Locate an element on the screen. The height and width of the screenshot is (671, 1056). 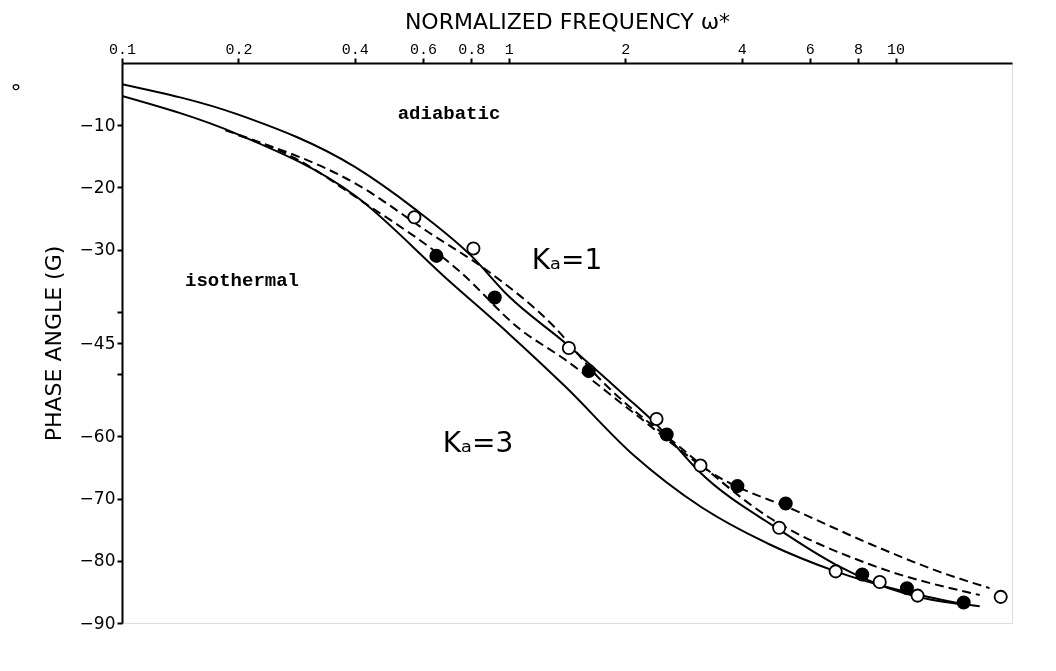
x-tick-label: 8 is located at coordinates (859, 50).